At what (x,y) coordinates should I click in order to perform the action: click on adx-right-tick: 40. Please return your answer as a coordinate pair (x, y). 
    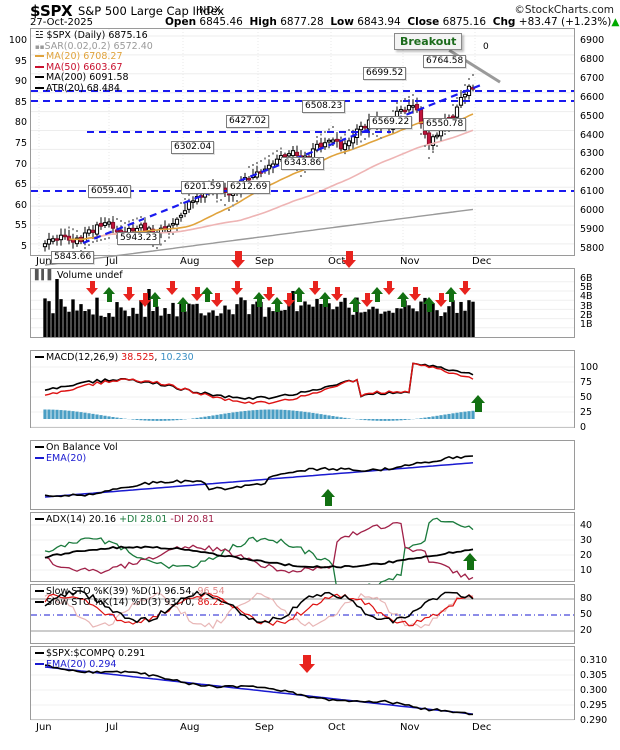
    Looking at the image, I should click on (586, 525).